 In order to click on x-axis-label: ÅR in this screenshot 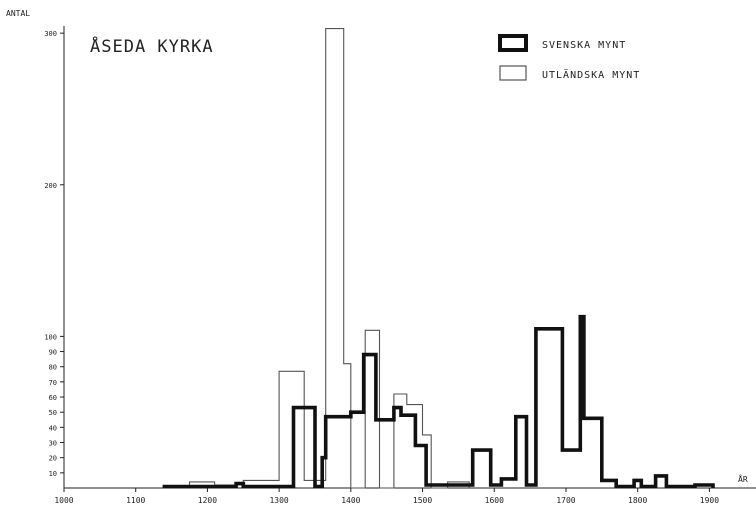, I will do `click(743, 478)`.